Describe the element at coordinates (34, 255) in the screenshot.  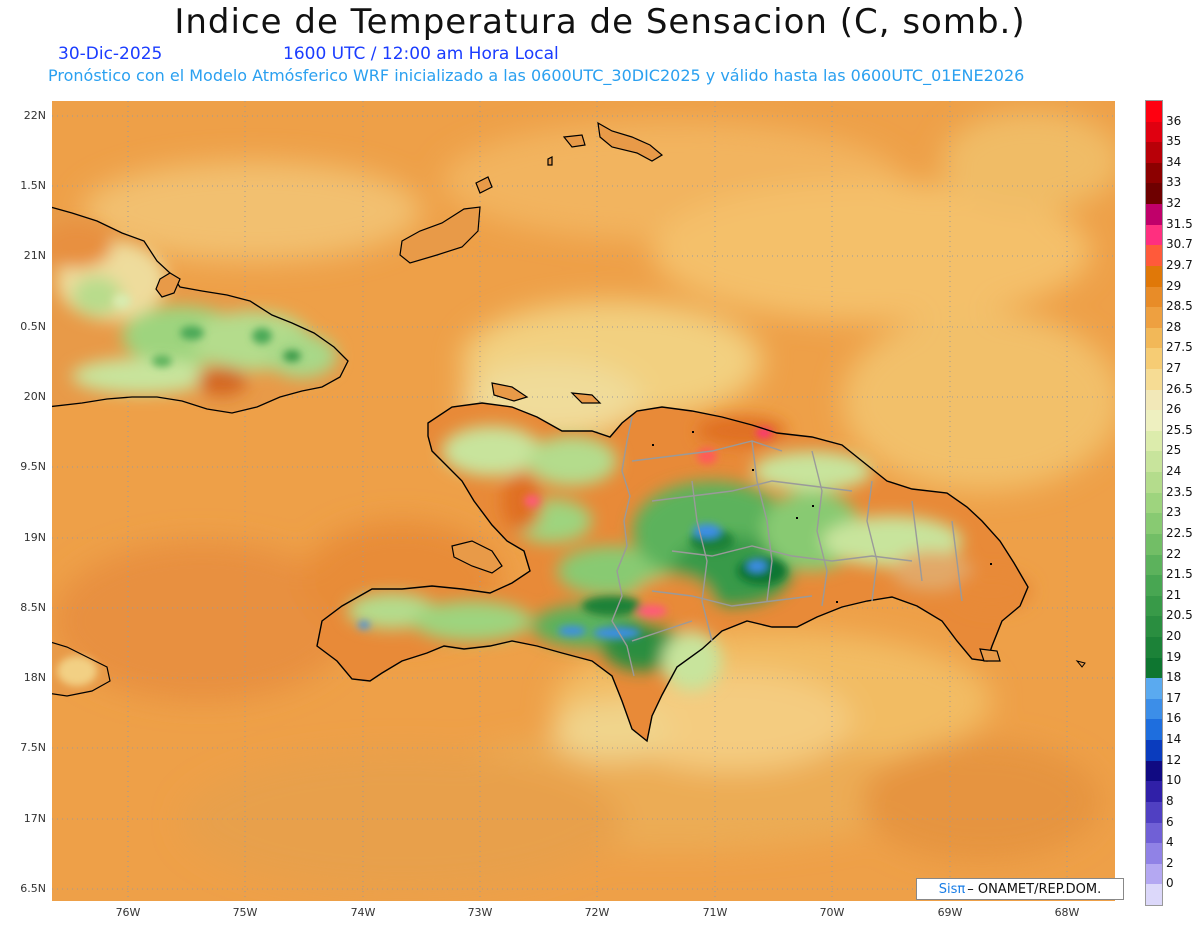
I see `lat-label-21n: 21N` at that location.